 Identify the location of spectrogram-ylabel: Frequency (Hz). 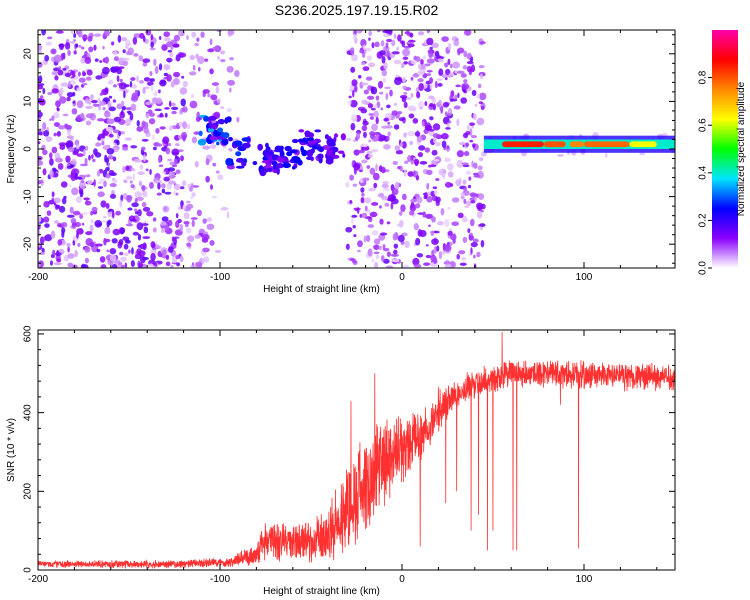
(11, 149).